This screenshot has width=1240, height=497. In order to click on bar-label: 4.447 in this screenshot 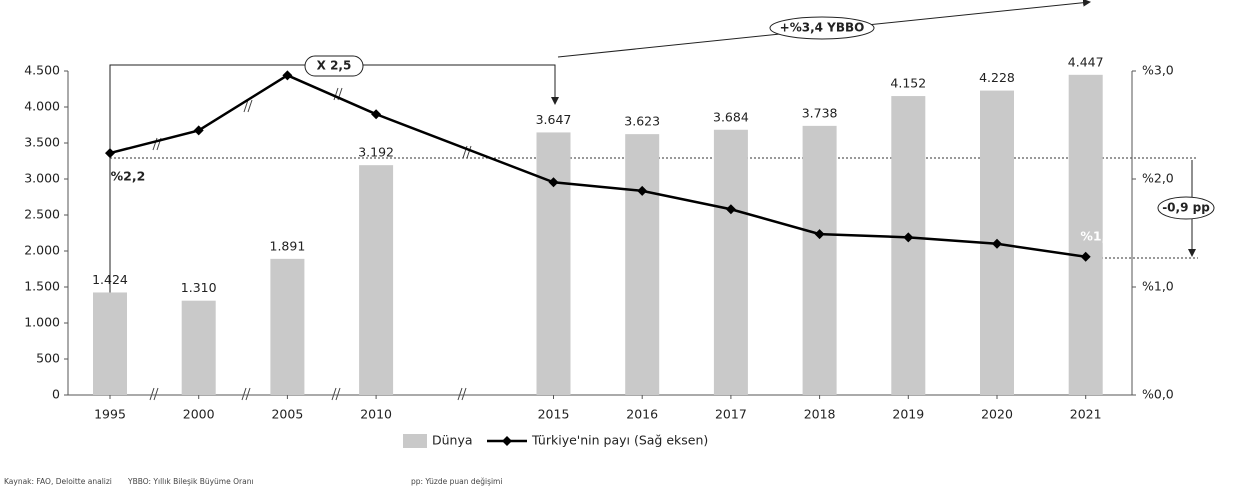, I will do `click(1086, 61)`.